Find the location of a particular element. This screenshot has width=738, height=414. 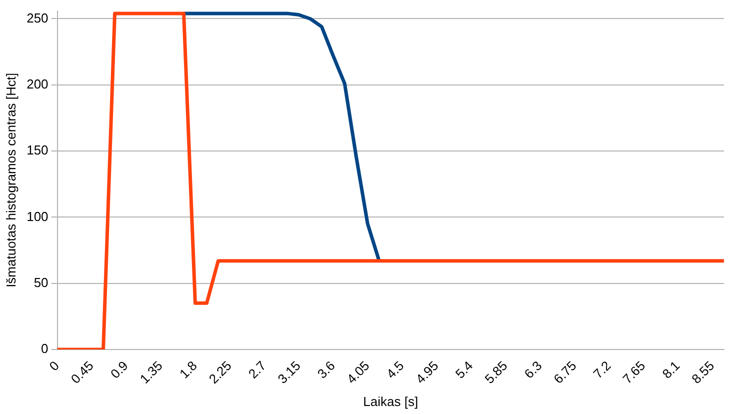

y-tick-label: 150 is located at coordinates (37, 150).